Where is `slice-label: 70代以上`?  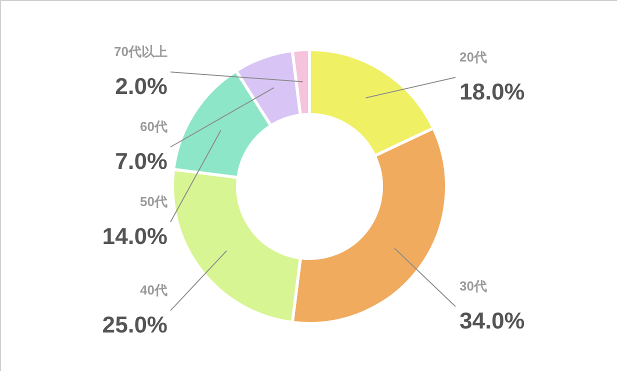 slice-label: 70代以上 is located at coordinates (141, 51).